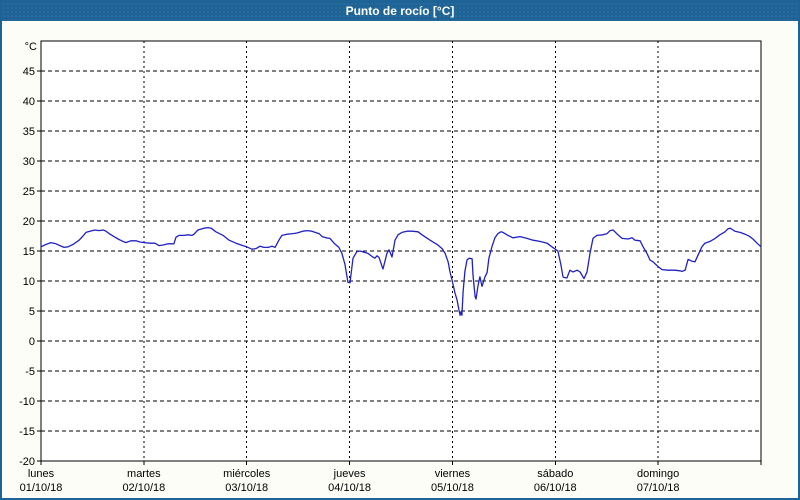 Image resolution: width=800 pixels, height=500 pixels. What do you see at coordinates (658, 488) in the screenshot?
I see `x-date-label: 07/10/18` at bounding box center [658, 488].